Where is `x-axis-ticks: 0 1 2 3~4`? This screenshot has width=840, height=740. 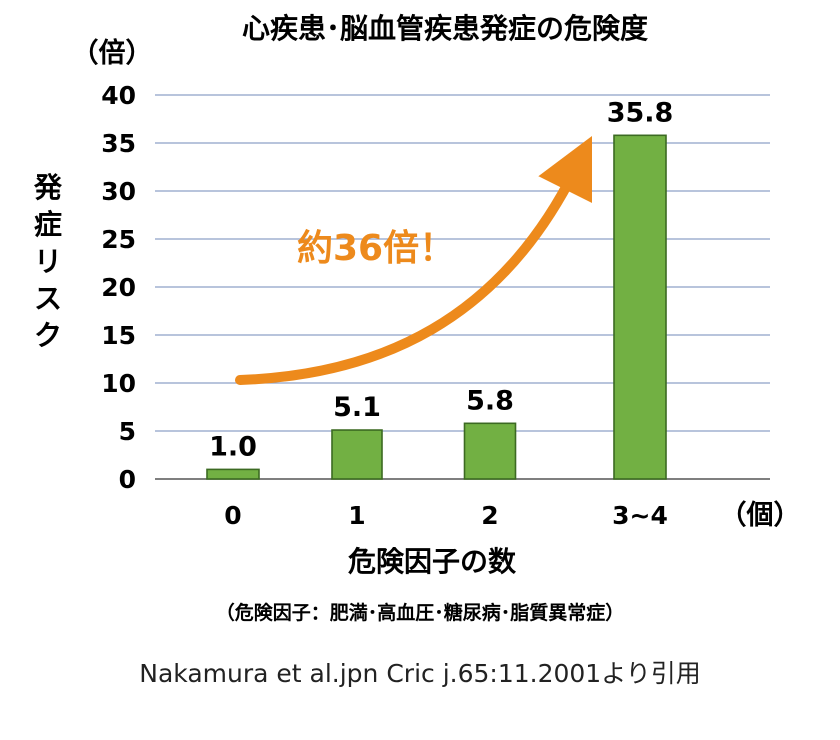 x-axis-ticks: 0 1 2 3~4 is located at coordinates (446, 515).